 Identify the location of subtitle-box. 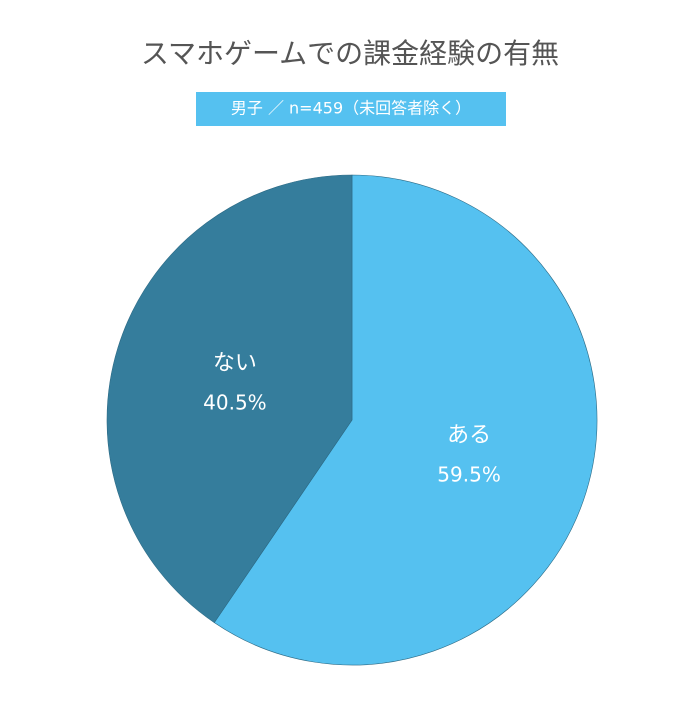
(351, 109).